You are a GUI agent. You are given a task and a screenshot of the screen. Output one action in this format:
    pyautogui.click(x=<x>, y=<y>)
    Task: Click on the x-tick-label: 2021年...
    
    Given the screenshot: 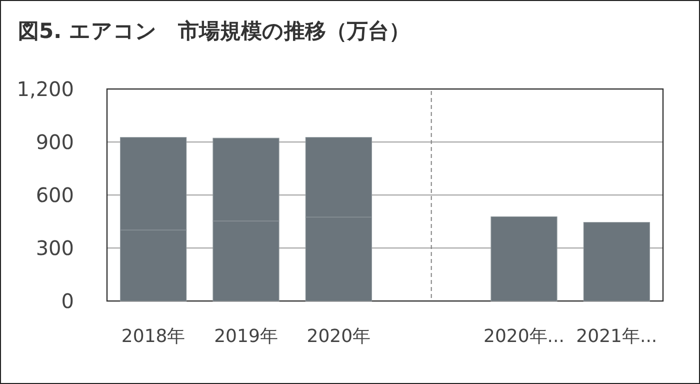 What is the action you would take?
    pyautogui.click(x=617, y=336)
    